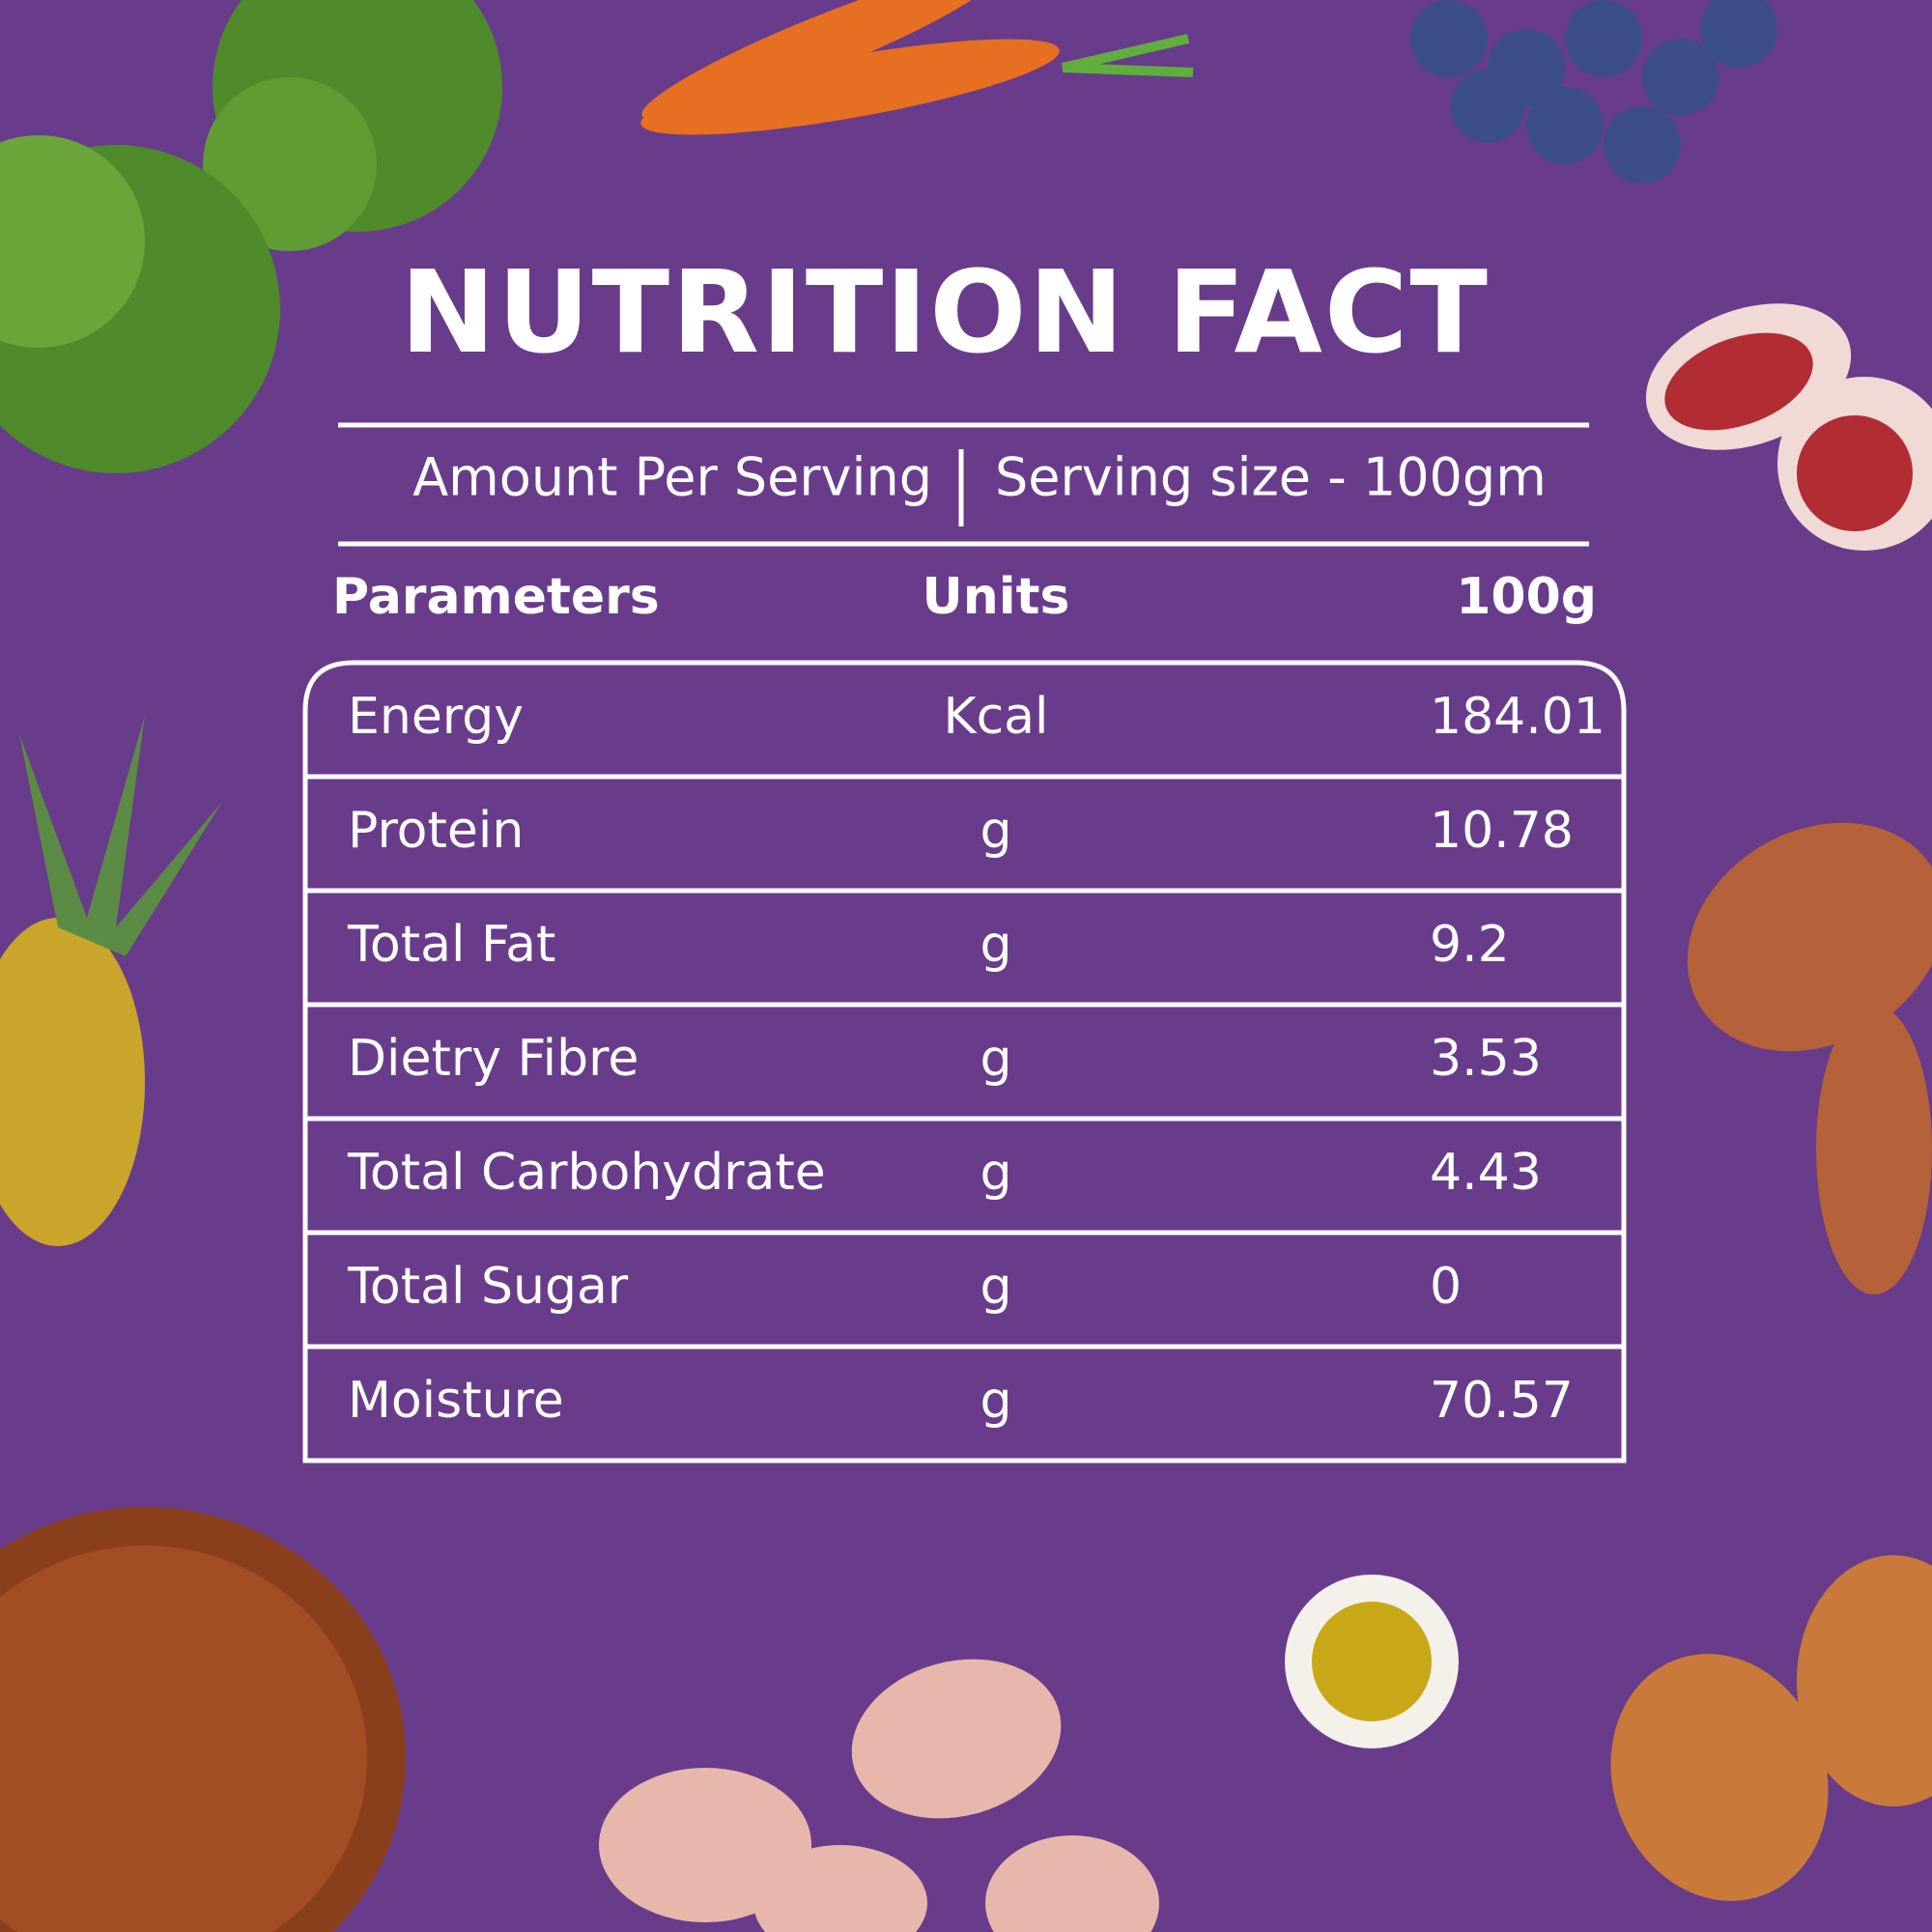 The height and width of the screenshot is (1932, 1932). What do you see at coordinates (493, 1059) in the screenshot?
I see `parameter: Dietry Fibre` at bounding box center [493, 1059].